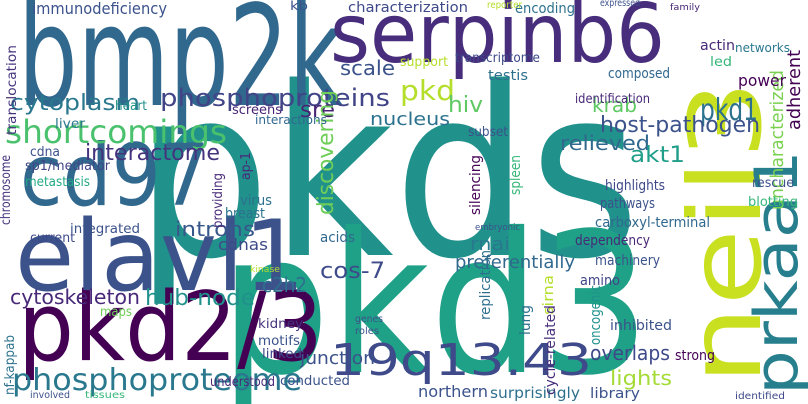 Image resolution: width=808 pixels, height=404 pixels. What do you see at coordinates (476, 185) in the screenshot?
I see `word: silencing` at bounding box center [476, 185].